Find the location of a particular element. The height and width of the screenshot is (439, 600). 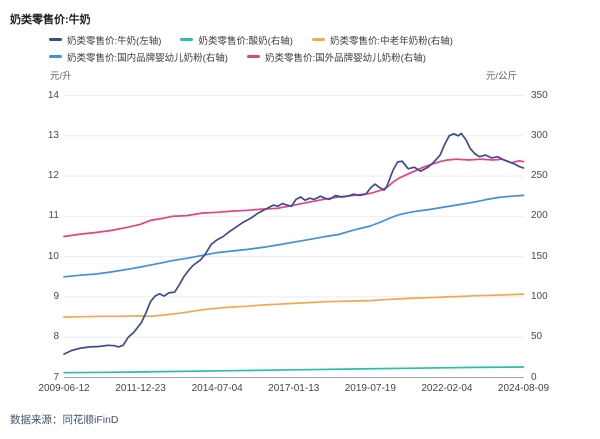

y-left-tick-label: 7 is located at coordinates (56, 377).